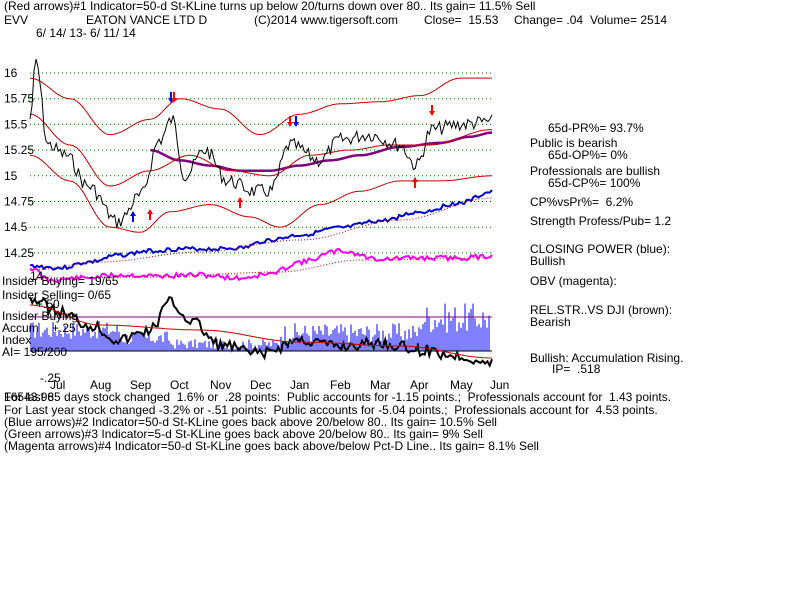 This screenshot has height=600, width=800. Describe the element at coordinates (261, 193) in the screenshot. I see `lower-band-line` at that location.